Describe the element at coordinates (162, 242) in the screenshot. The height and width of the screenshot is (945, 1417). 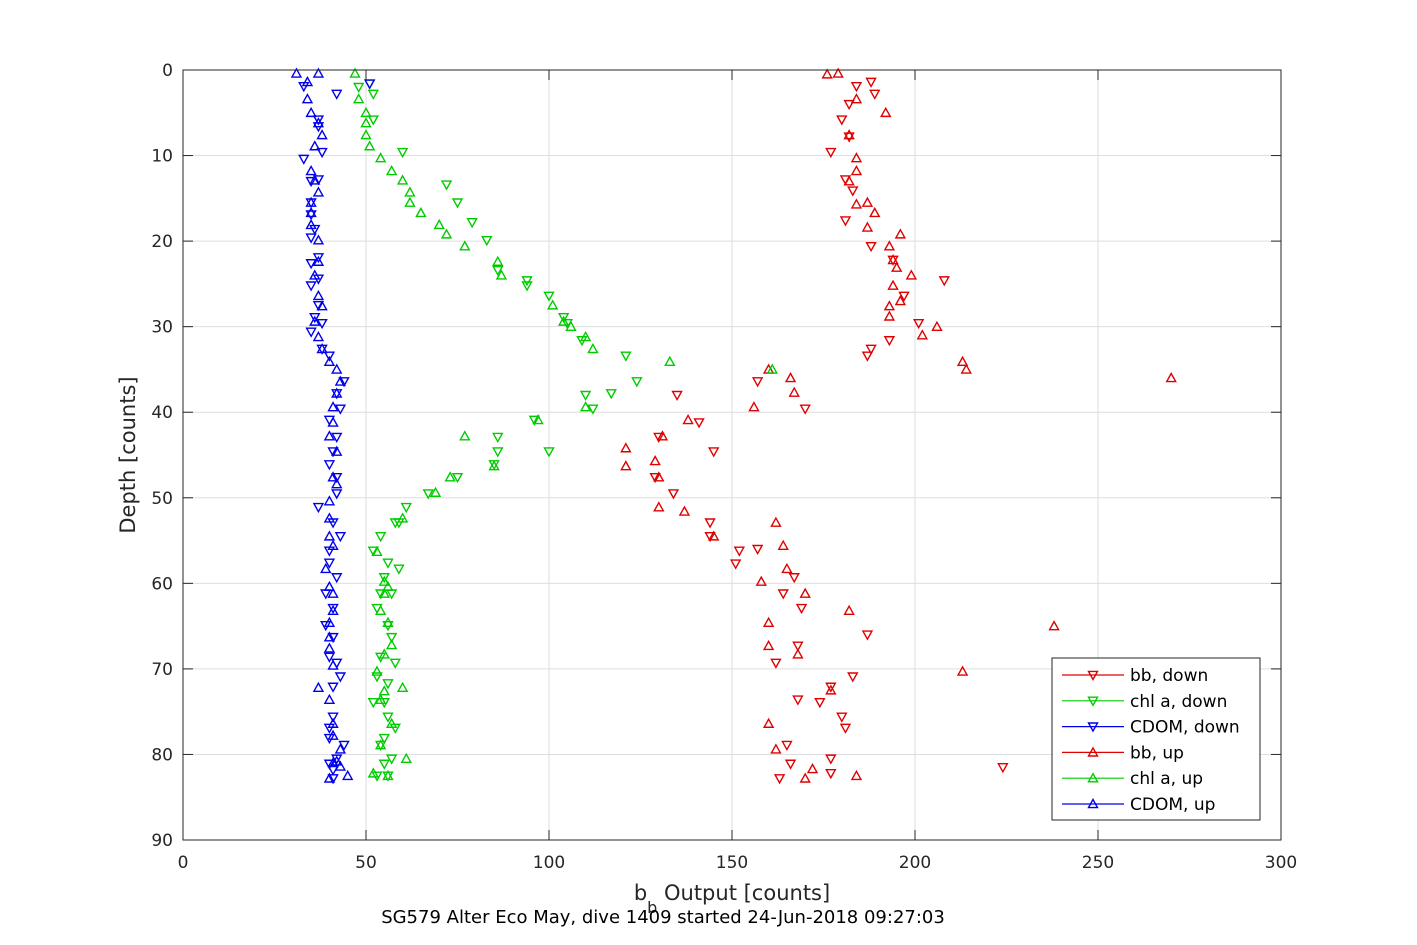
I see `y-tick-label: 20` at that location.